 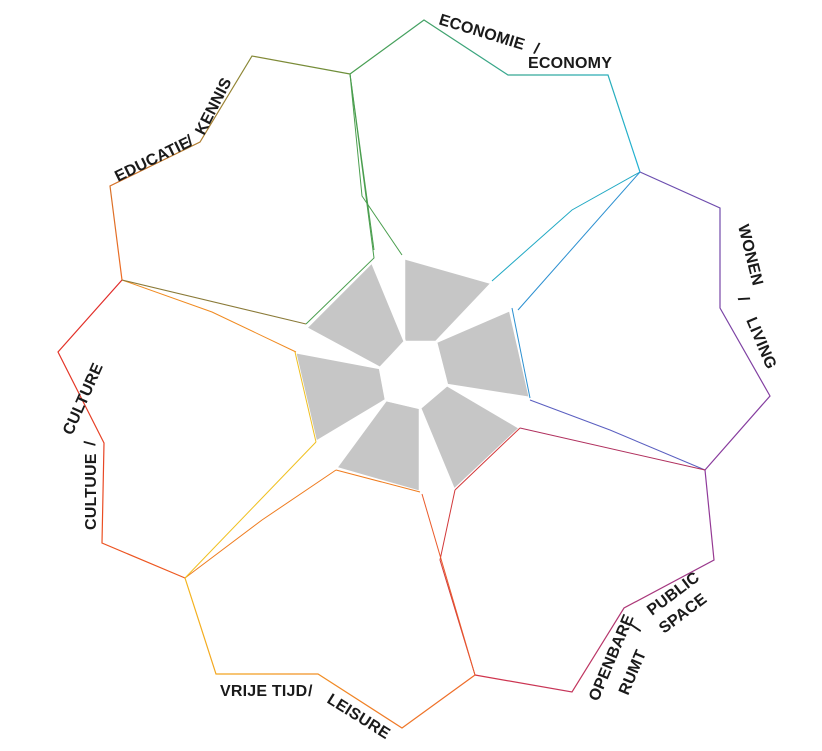 I want to click on petal-outline-public-space, so click(x=594, y=581).